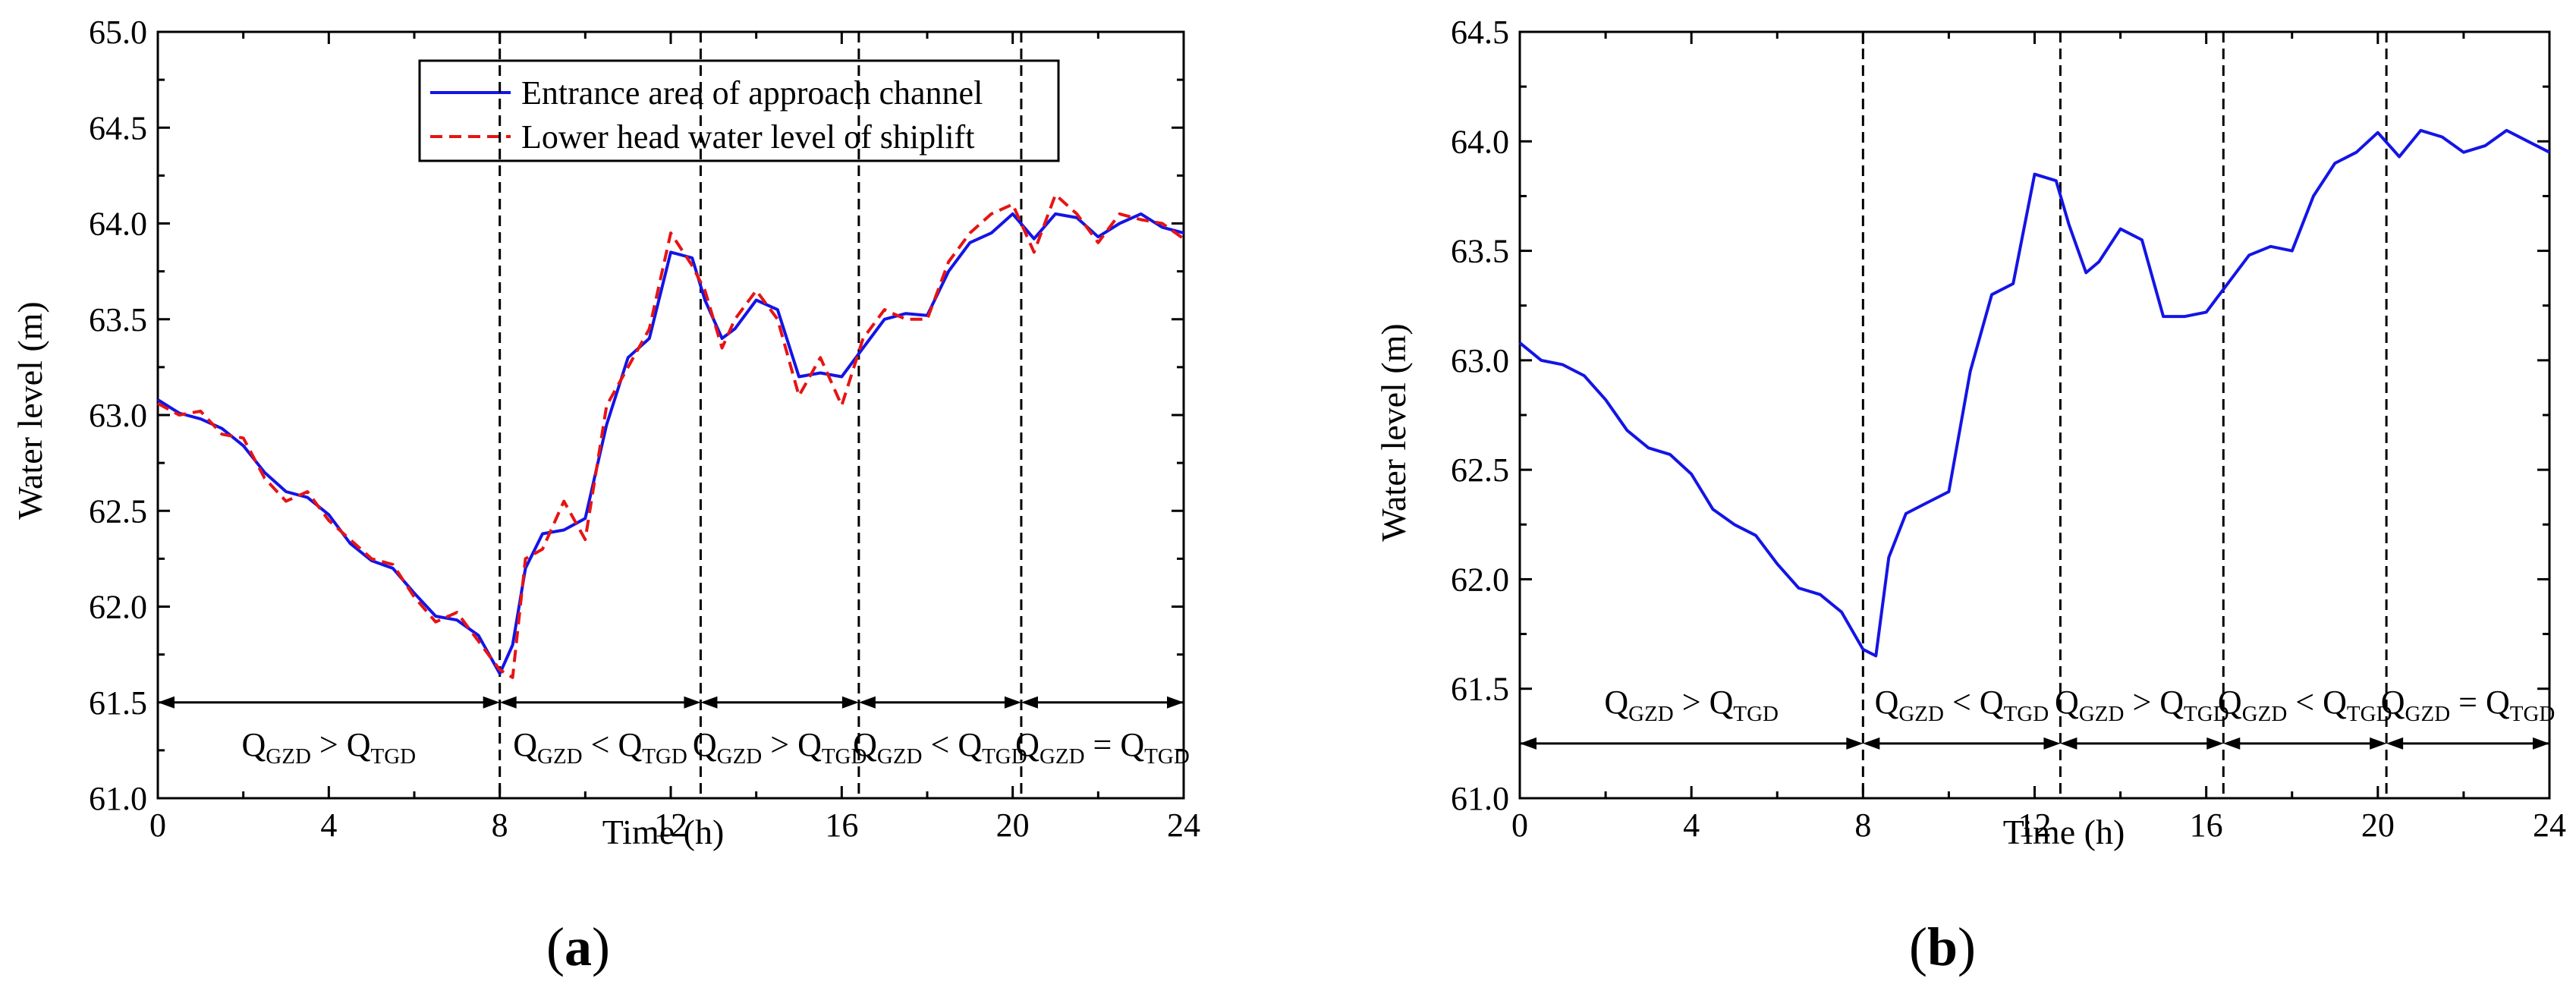  I want to click on panel-label-letter: a, so click(578, 947).